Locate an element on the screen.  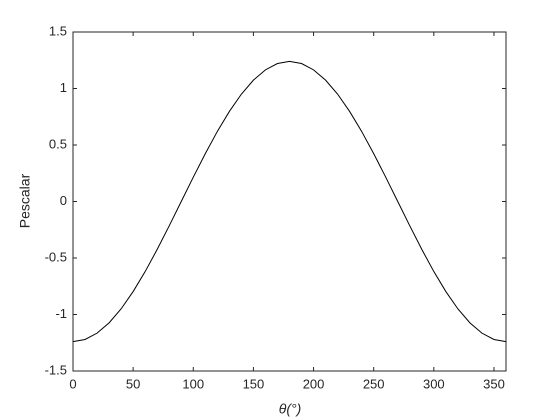
x-tick-label: 100 is located at coordinates (193, 383).